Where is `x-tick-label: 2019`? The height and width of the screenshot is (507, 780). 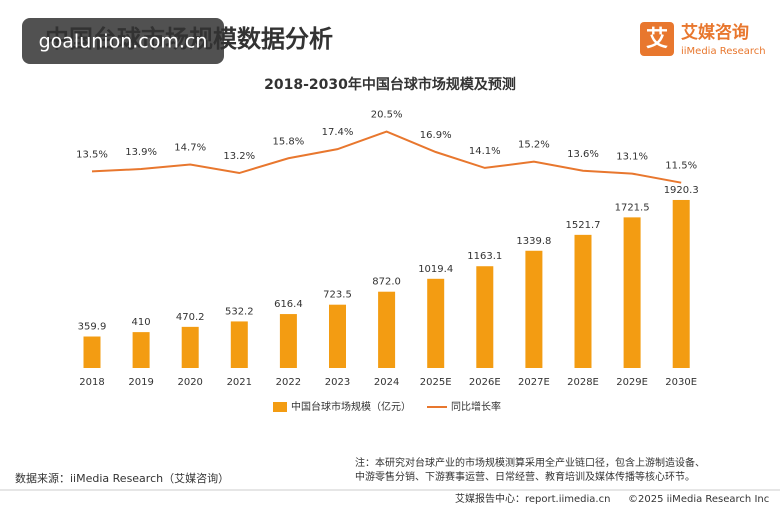
x-tick-label: 2019 is located at coordinates (140, 382).